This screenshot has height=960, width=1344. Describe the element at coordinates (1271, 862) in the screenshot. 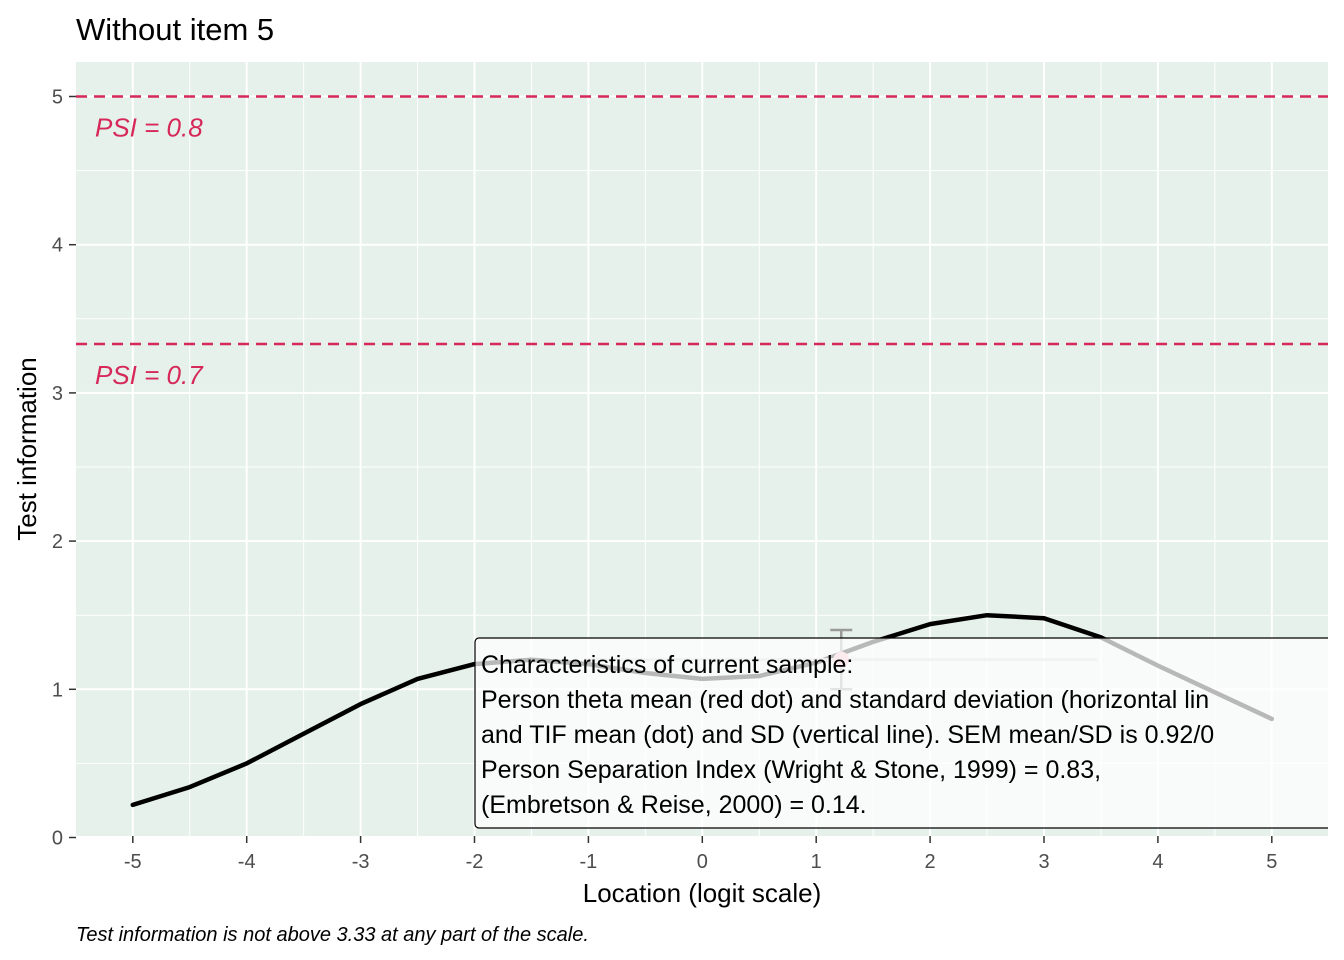

I see `x-tick-label: 5` at that location.